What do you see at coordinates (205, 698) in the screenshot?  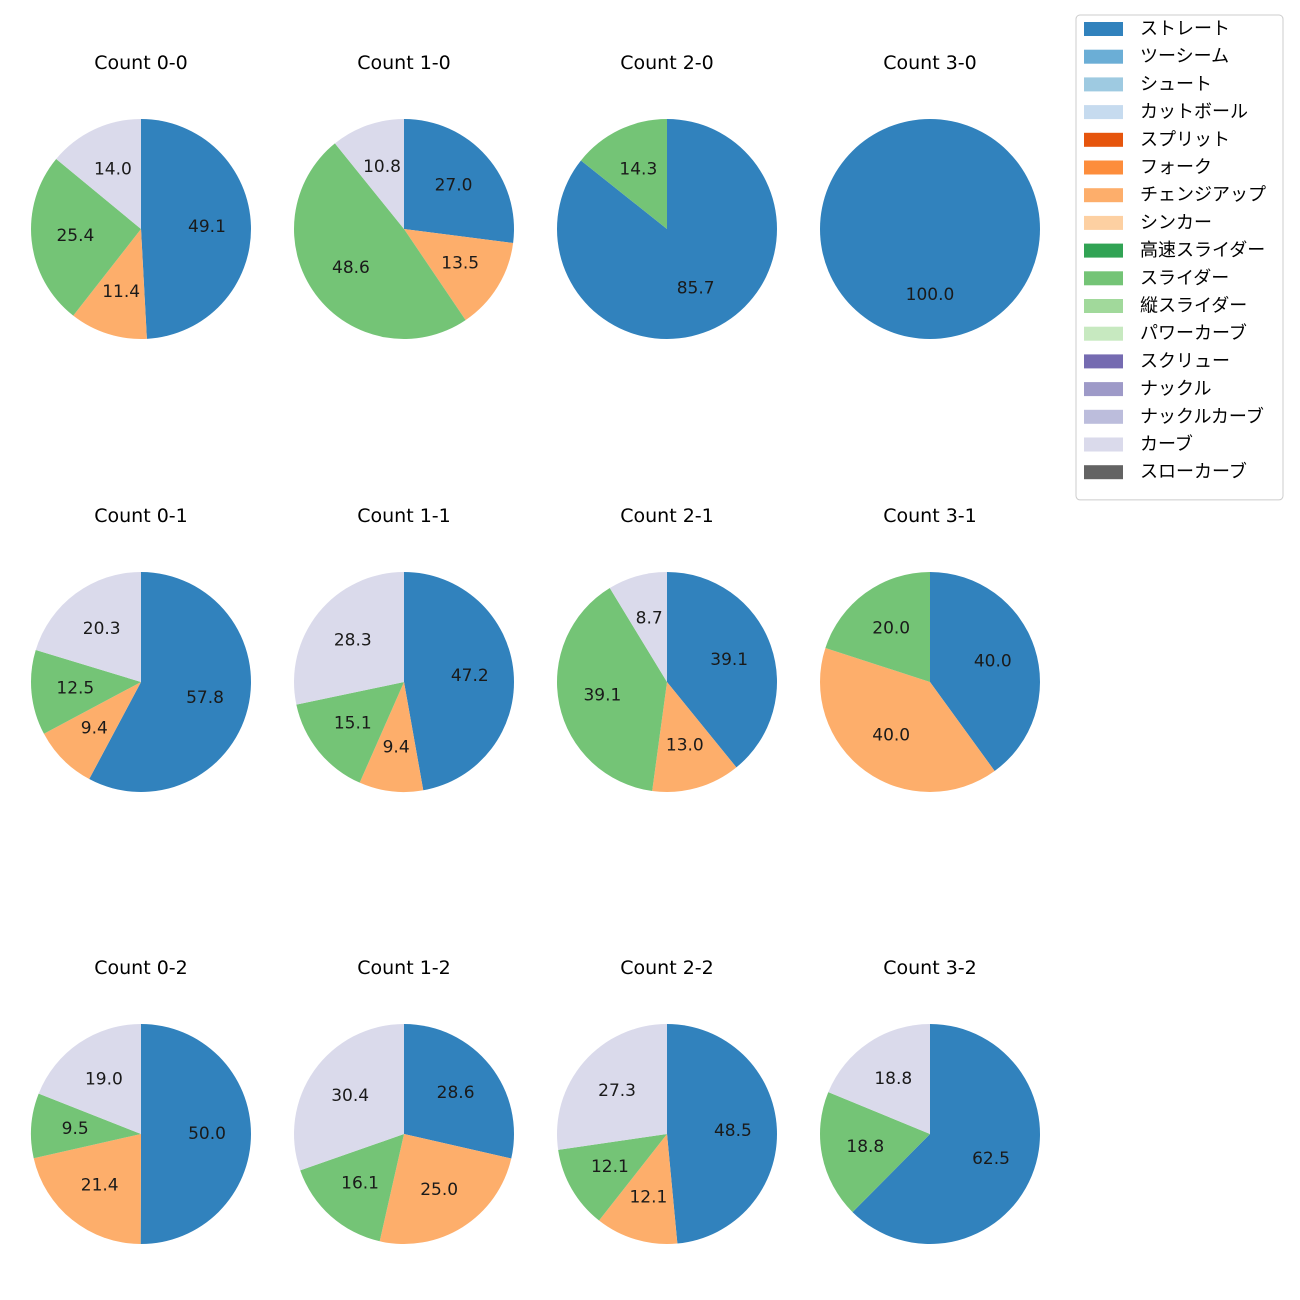 I see `slice-value-label: 57.8` at bounding box center [205, 698].